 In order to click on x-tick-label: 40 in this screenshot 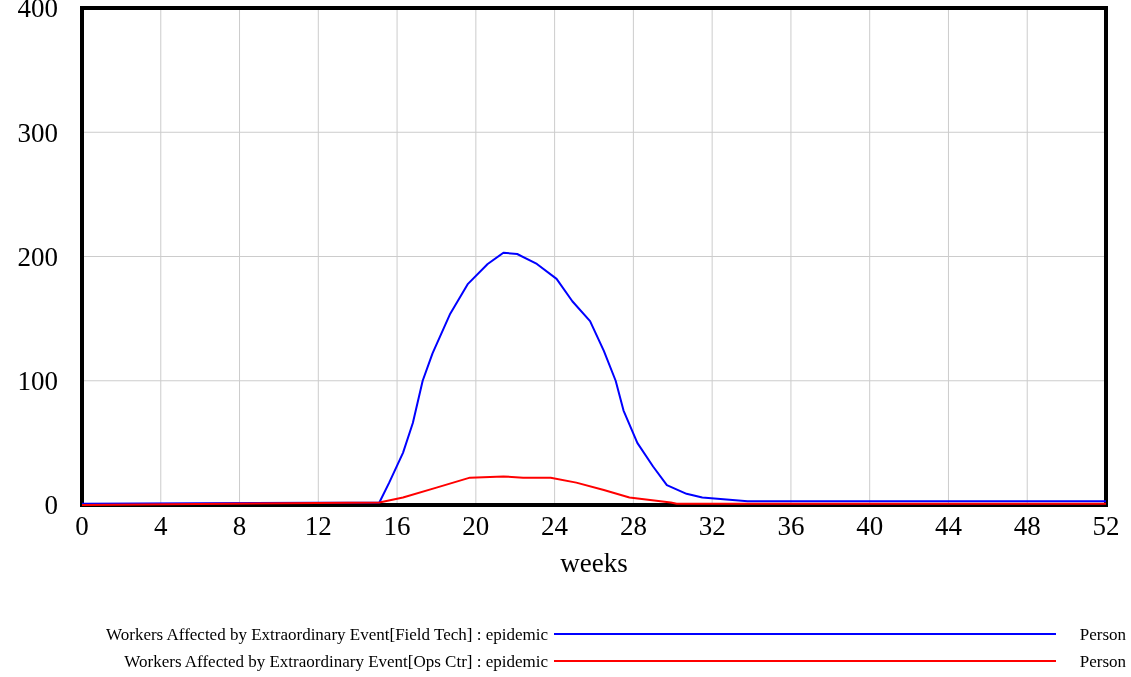, I will do `click(870, 526)`.